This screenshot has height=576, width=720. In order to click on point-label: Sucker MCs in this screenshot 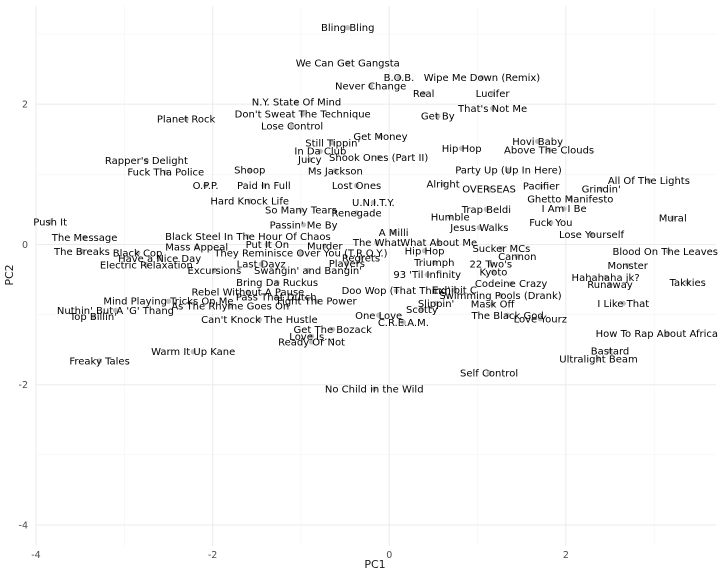, I will do `click(501, 249)`.